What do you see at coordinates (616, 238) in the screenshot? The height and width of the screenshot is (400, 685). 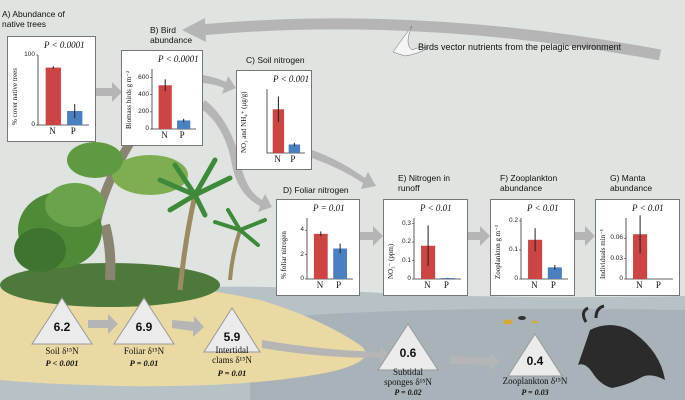 I see `y-tick-label: 0.06` at bounding box center [616, 238].